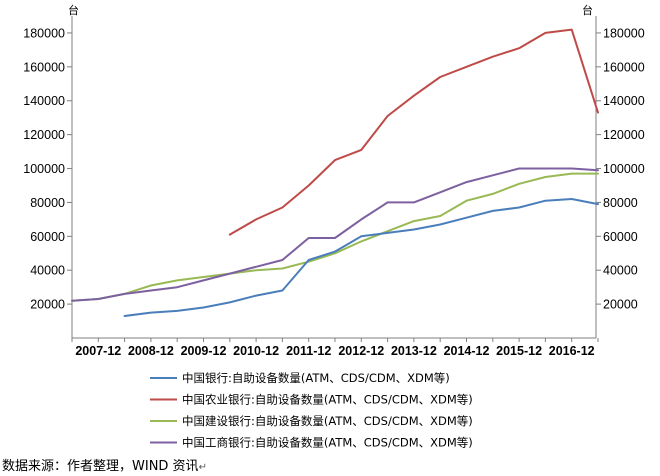 This screenshot has height=476, width=660. What do you see at coordinates (620, 271) in the screenshot?
I see `right-y-tick-label: 40000` at bounding box center [620, 271].